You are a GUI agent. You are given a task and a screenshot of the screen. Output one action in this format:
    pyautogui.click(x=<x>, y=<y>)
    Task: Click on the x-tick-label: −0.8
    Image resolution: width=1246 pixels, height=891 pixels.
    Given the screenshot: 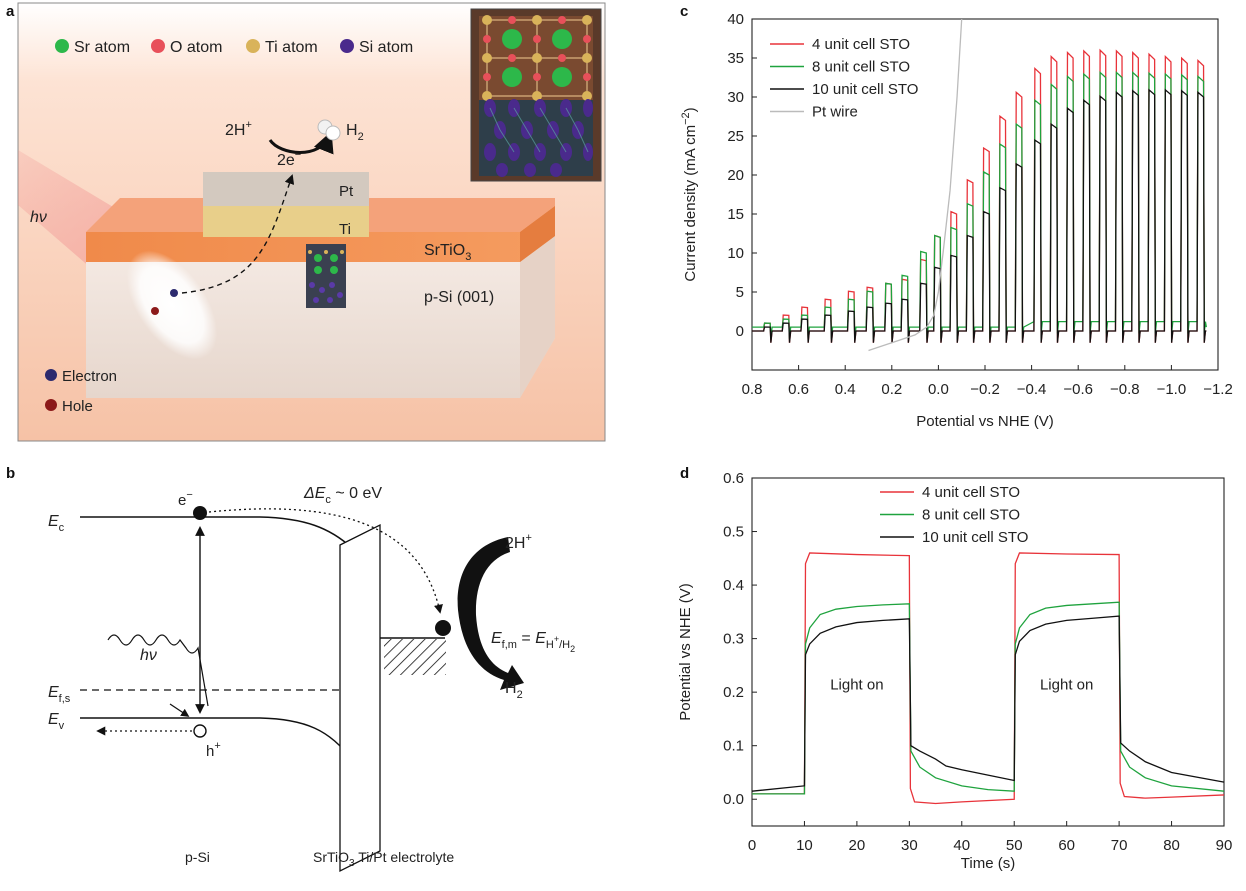 What is the action you would take?
    pyautogui.click(x=1125, y=389)
    